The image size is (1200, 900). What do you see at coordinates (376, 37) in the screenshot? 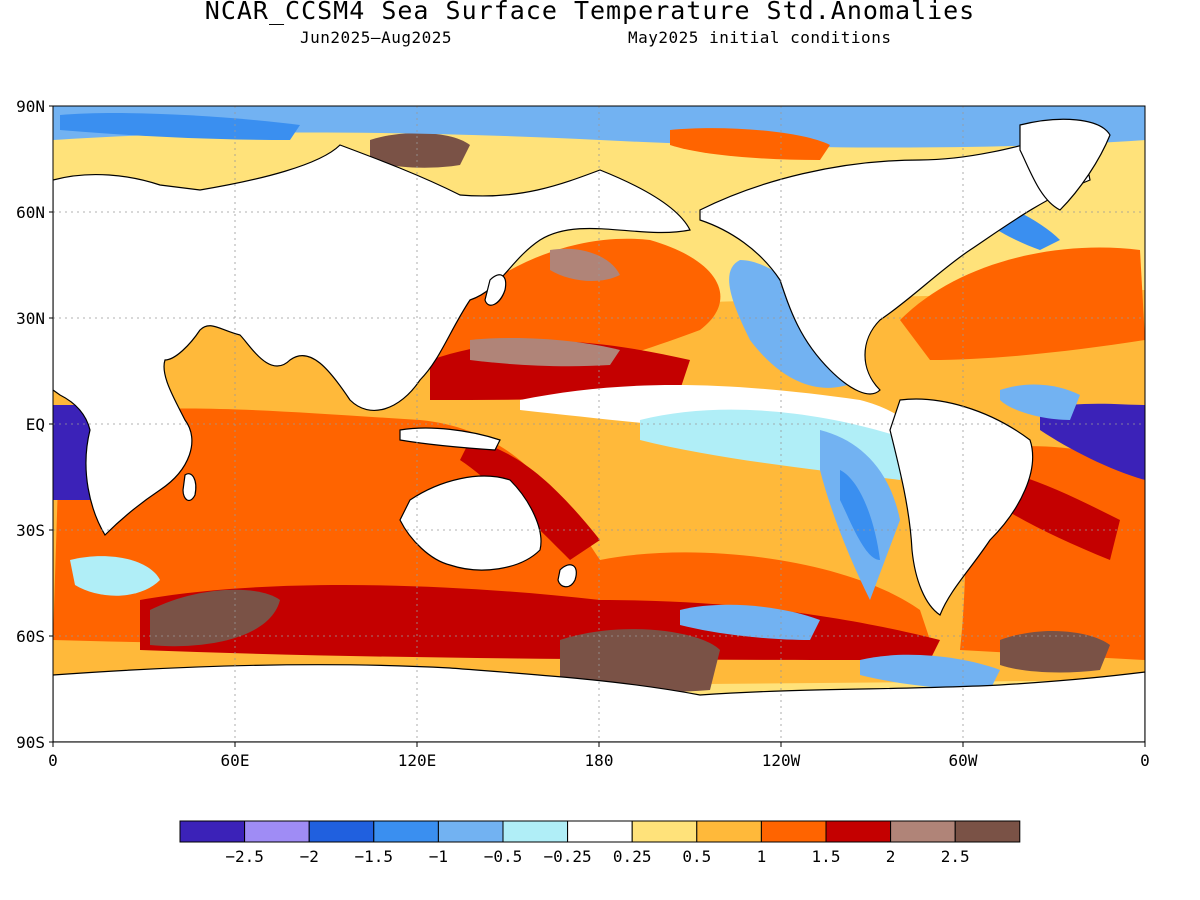
I see `forecast-period: Jun2025–Aug2025` at bounding box center [376, 37].